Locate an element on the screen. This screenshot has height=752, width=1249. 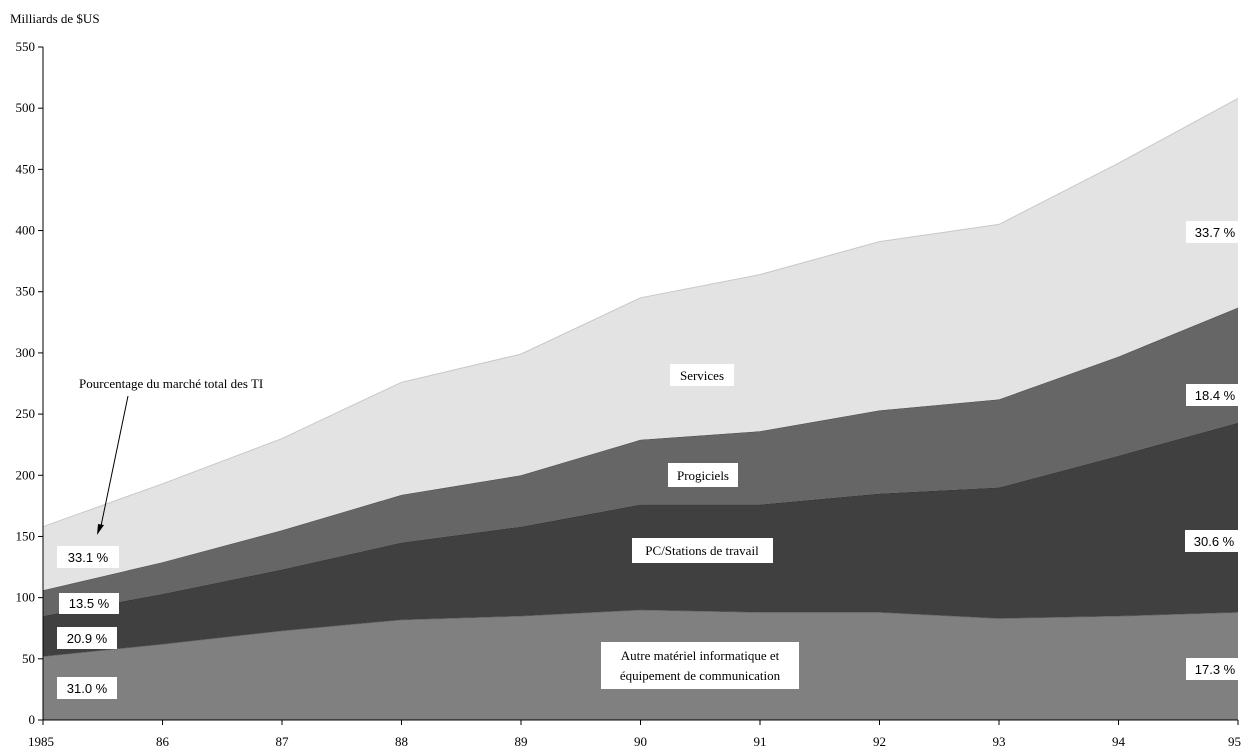
series-label-services: Services is located at coordinates (702, 375).